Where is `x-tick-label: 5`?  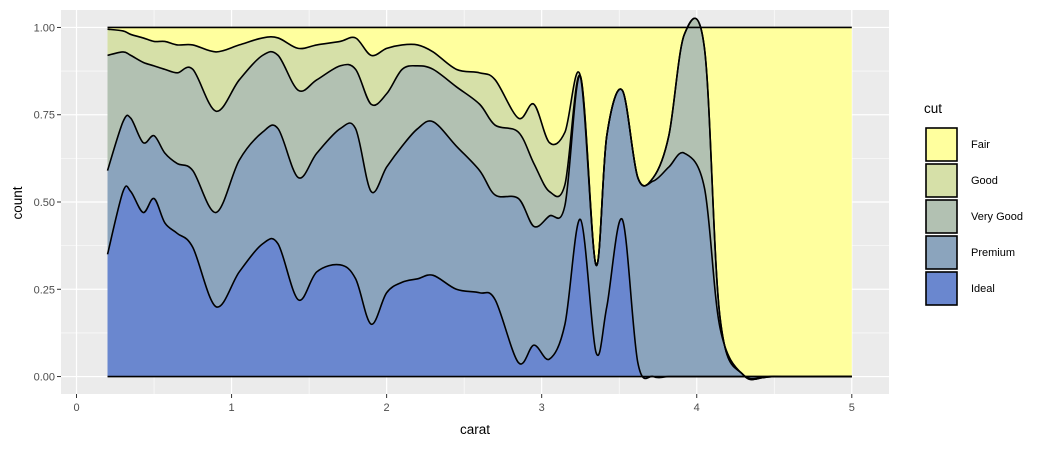 x-tick-label: 5 is located at coordinates (852, 408).